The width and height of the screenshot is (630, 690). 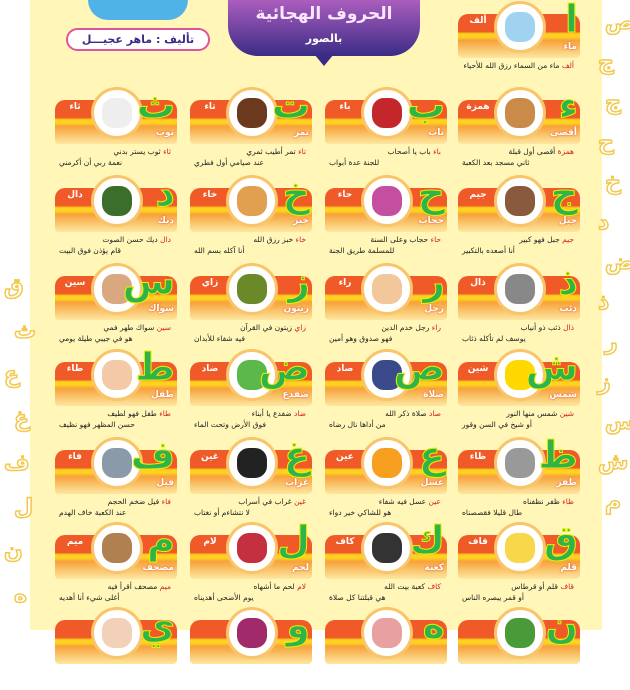 I want to click on verse-letter-name: ميم, so click(x=165, y=586).